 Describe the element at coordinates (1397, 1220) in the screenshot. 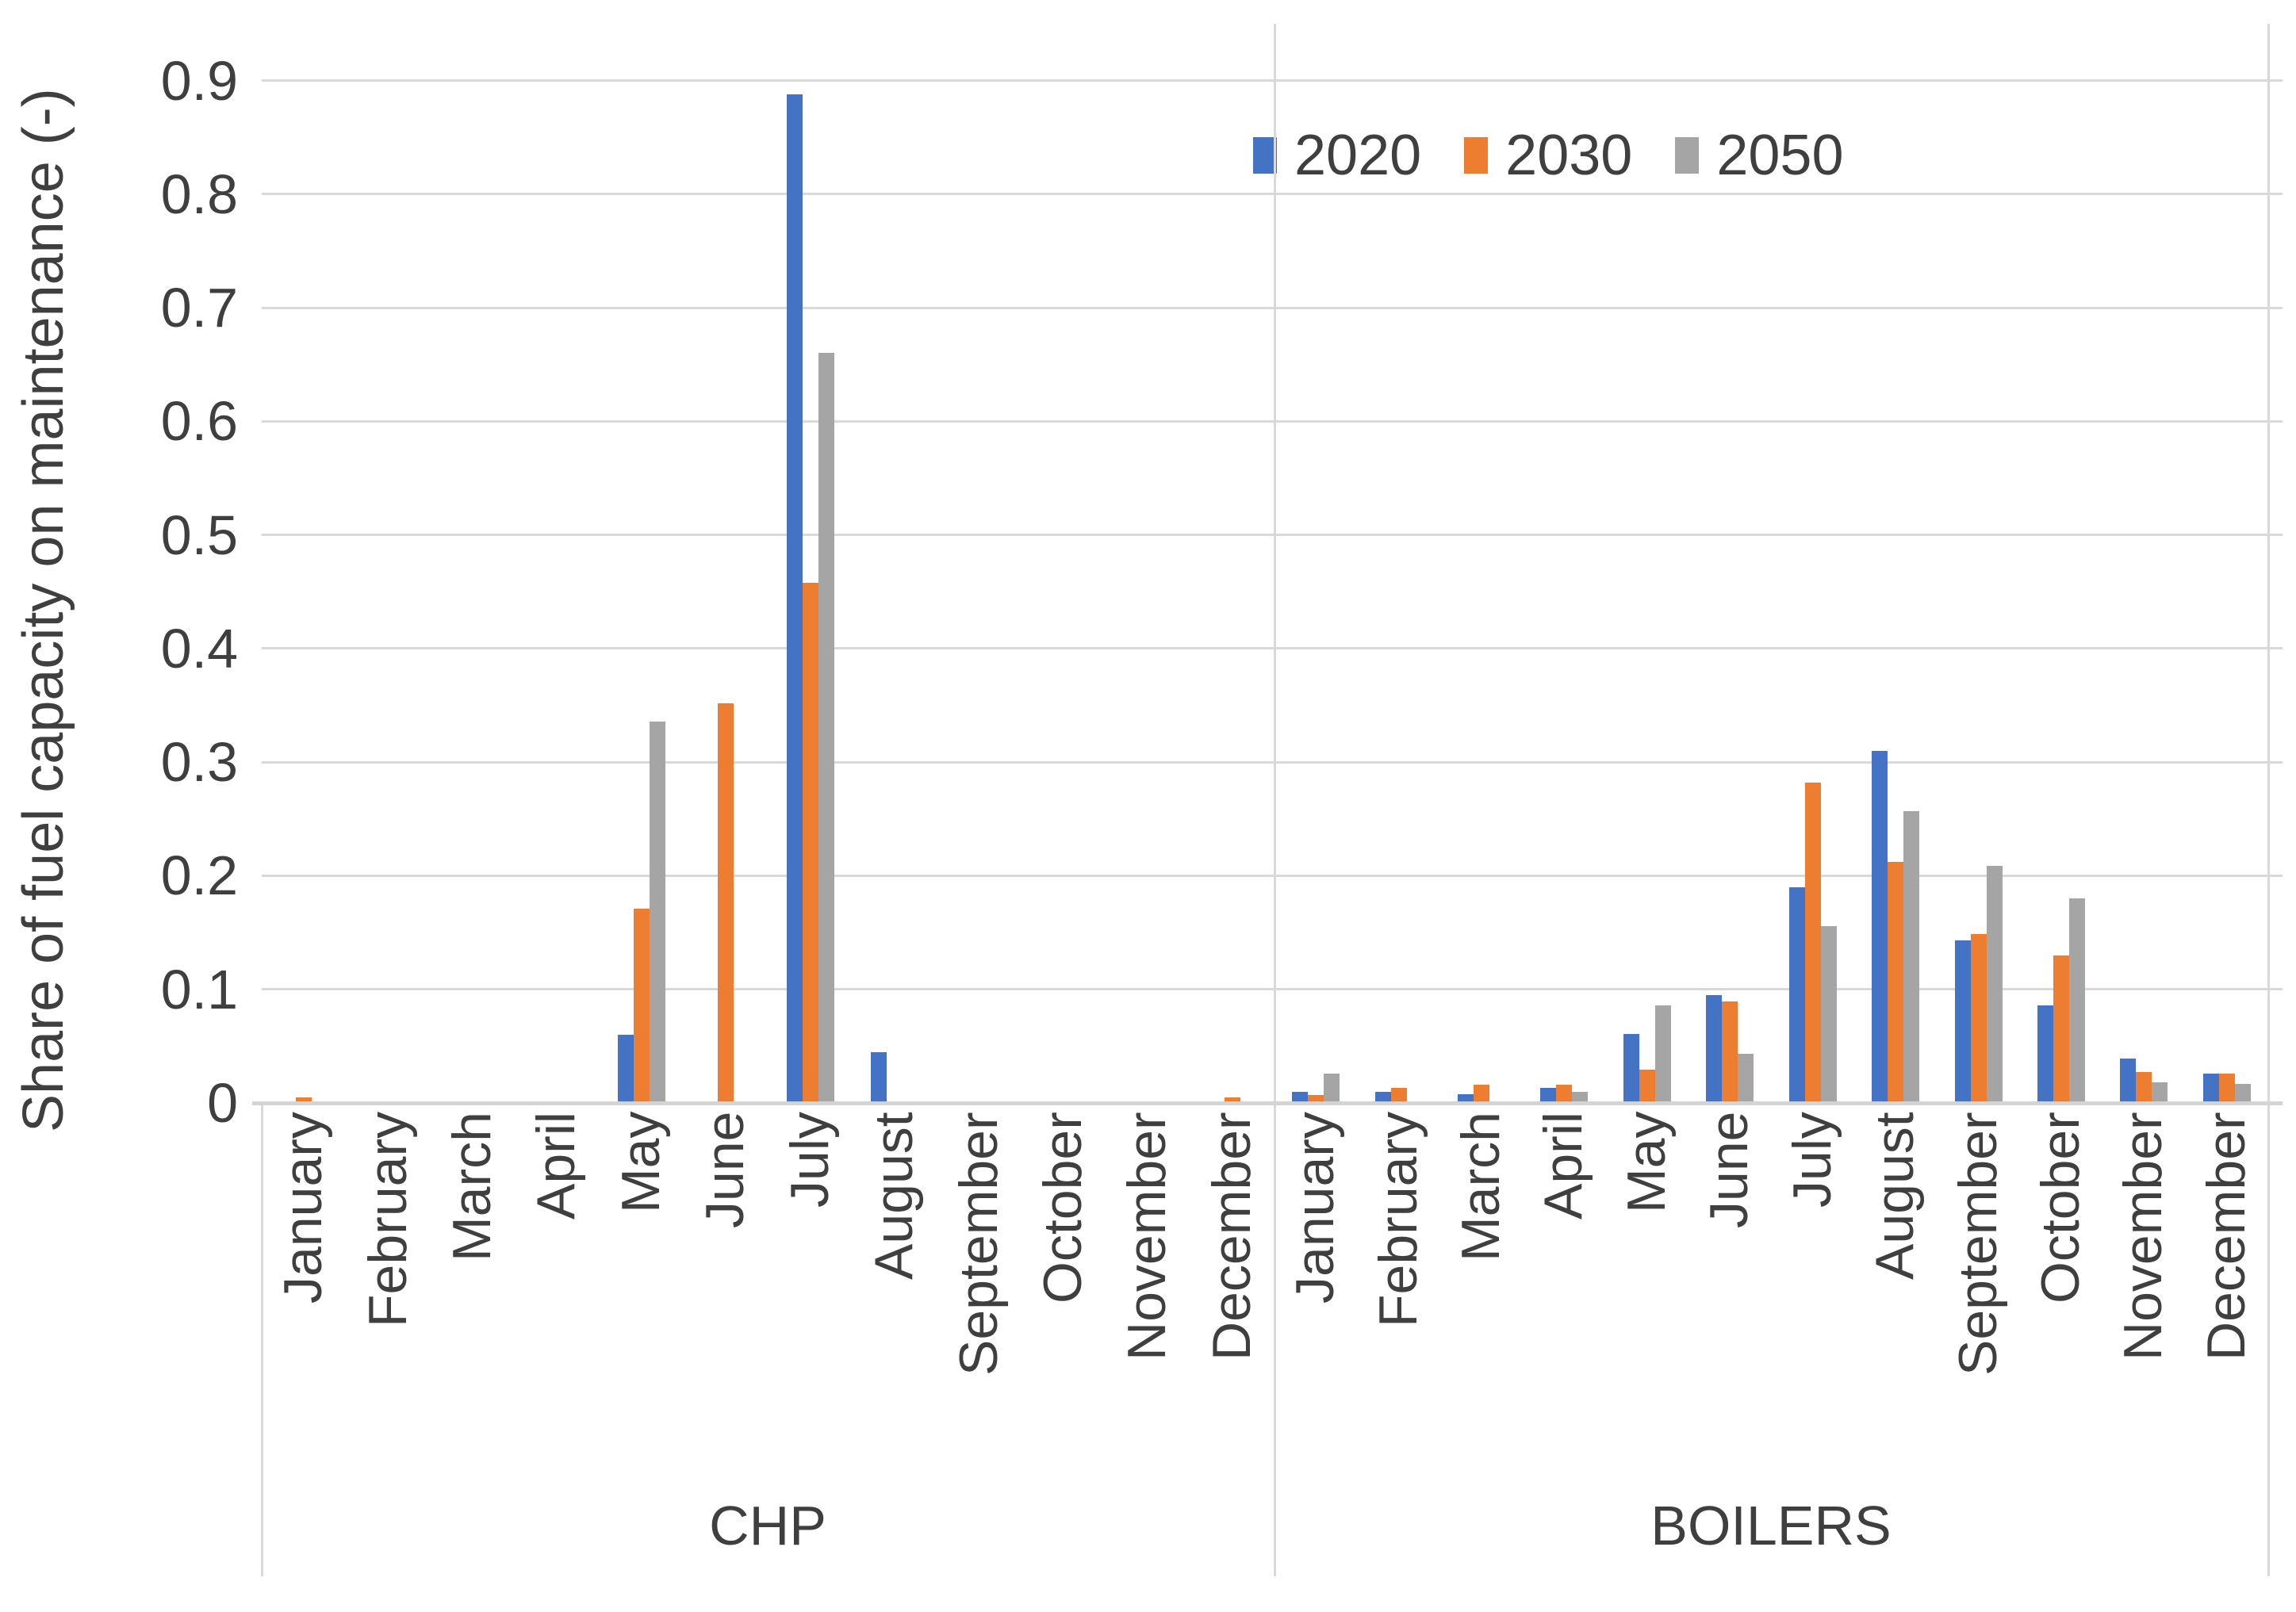

I see `month-label-boilers-february: February` at that location.